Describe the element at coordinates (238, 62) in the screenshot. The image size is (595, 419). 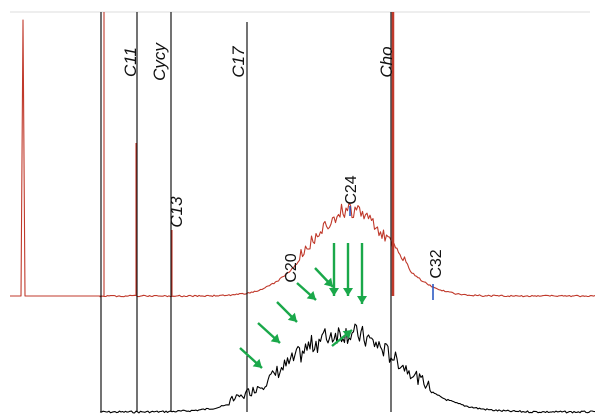
I see `peak-label-c17: C17` at that location.